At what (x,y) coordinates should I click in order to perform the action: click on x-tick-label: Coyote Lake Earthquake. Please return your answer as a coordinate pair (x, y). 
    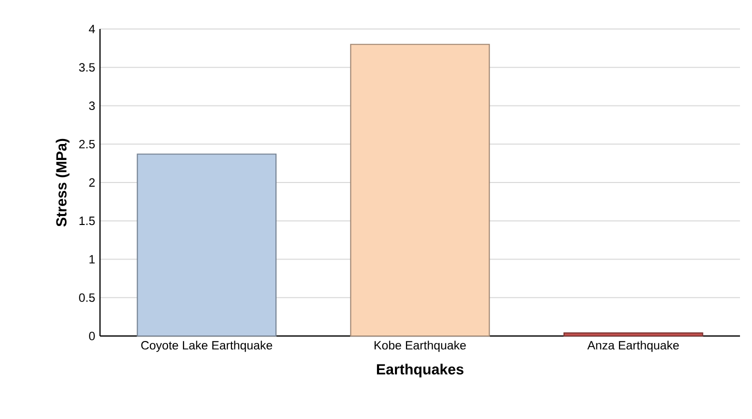
    Looking at the image, I should click on (206, 346).